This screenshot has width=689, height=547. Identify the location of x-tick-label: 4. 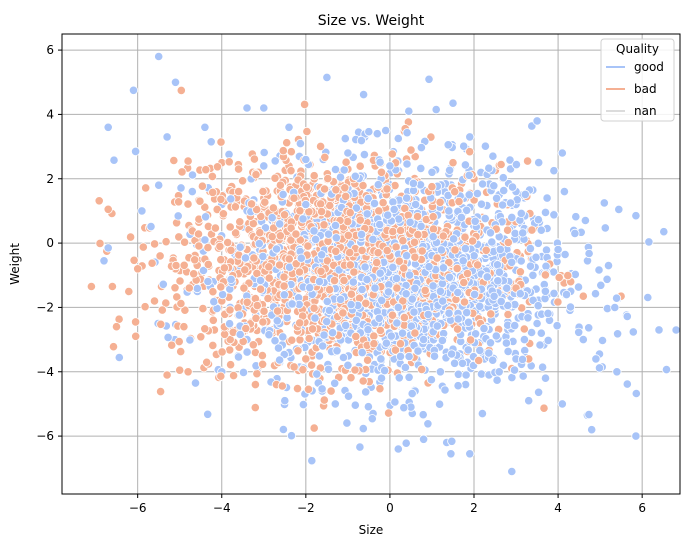
(558, 508).